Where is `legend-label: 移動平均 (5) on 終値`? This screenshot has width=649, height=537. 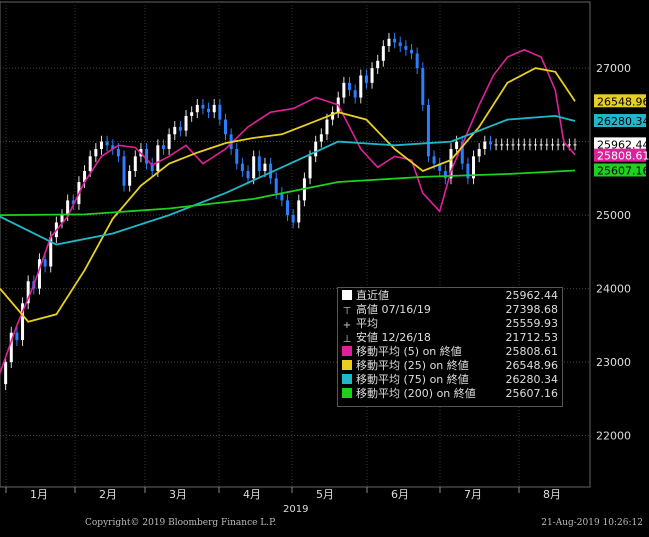
legend-label: 移動平均 (5) on 終値 is located at coordinates (409, 351).